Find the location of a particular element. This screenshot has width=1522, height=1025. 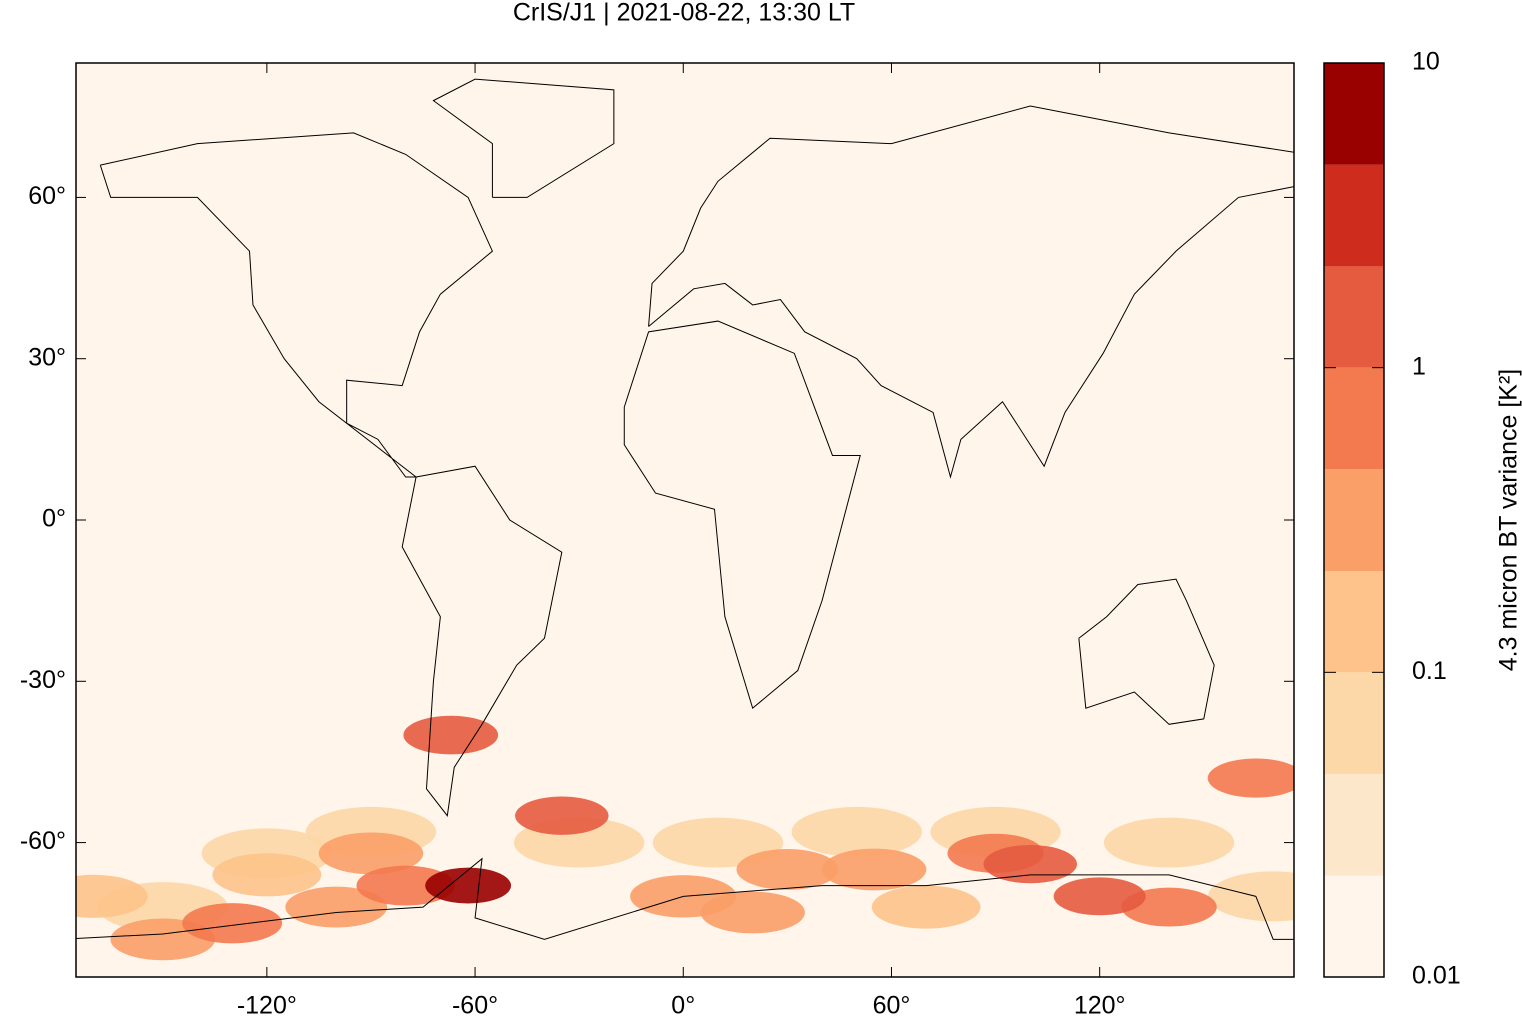

colorbar-tick-label: 1 is located at coordinates (1419, 366).